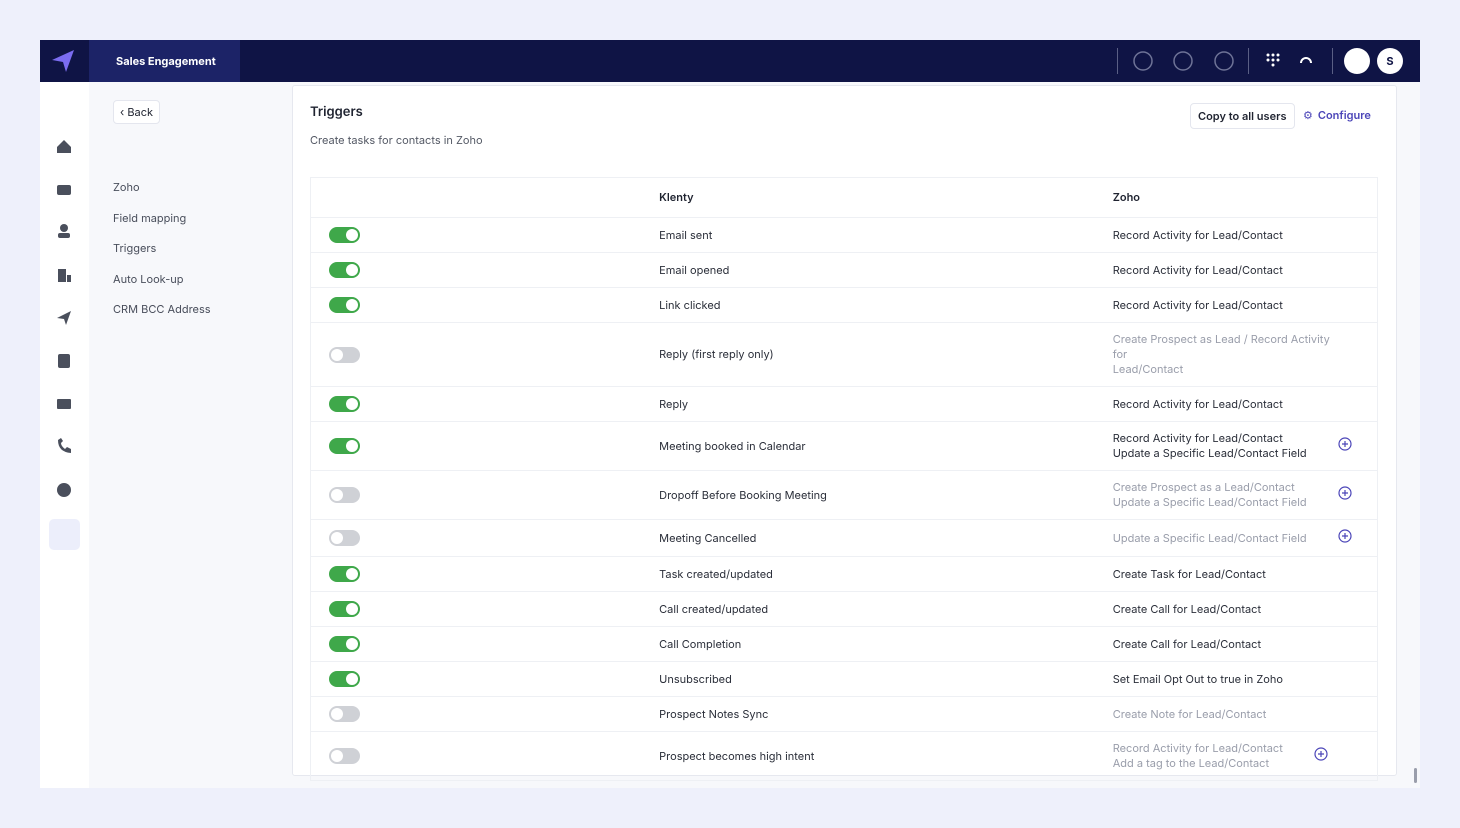 This screenshot has width=1460, height=828. I want to click on campaign-icon, so click(64, 318).